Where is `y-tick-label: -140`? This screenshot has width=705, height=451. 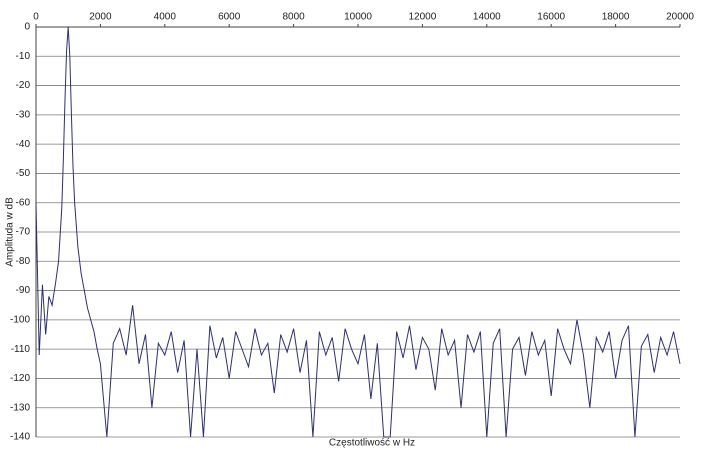 y-tick-label: -140 is located at coordinates (20, 437).